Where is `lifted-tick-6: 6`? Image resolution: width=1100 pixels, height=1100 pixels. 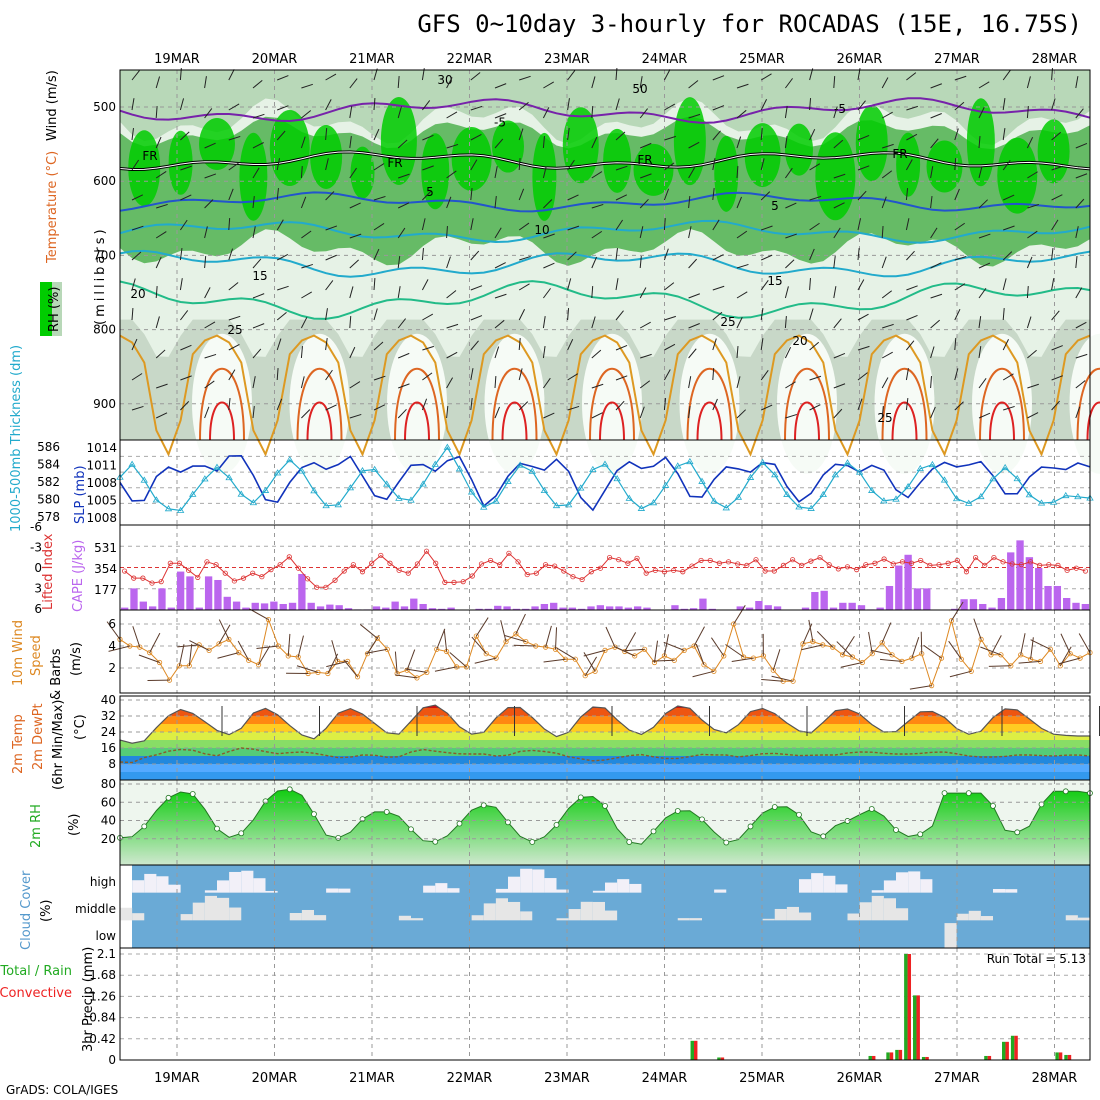
lifted-tick-6: 6 is located at coordinates (38, 609).